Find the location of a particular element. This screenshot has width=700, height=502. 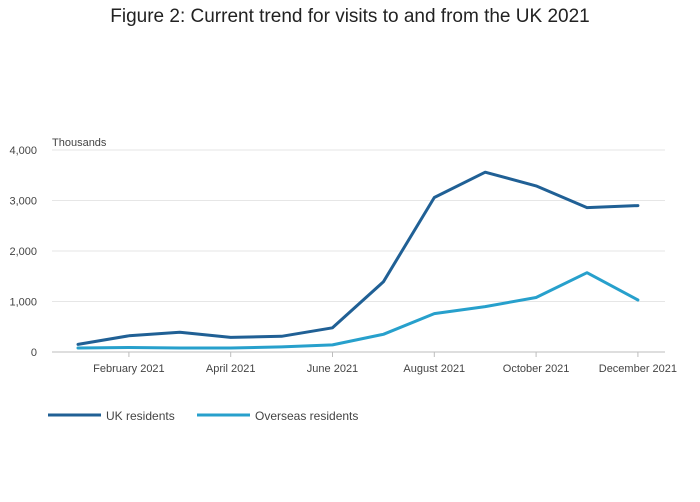

y-tick-label: 0 is located at coordinates (34, 353).